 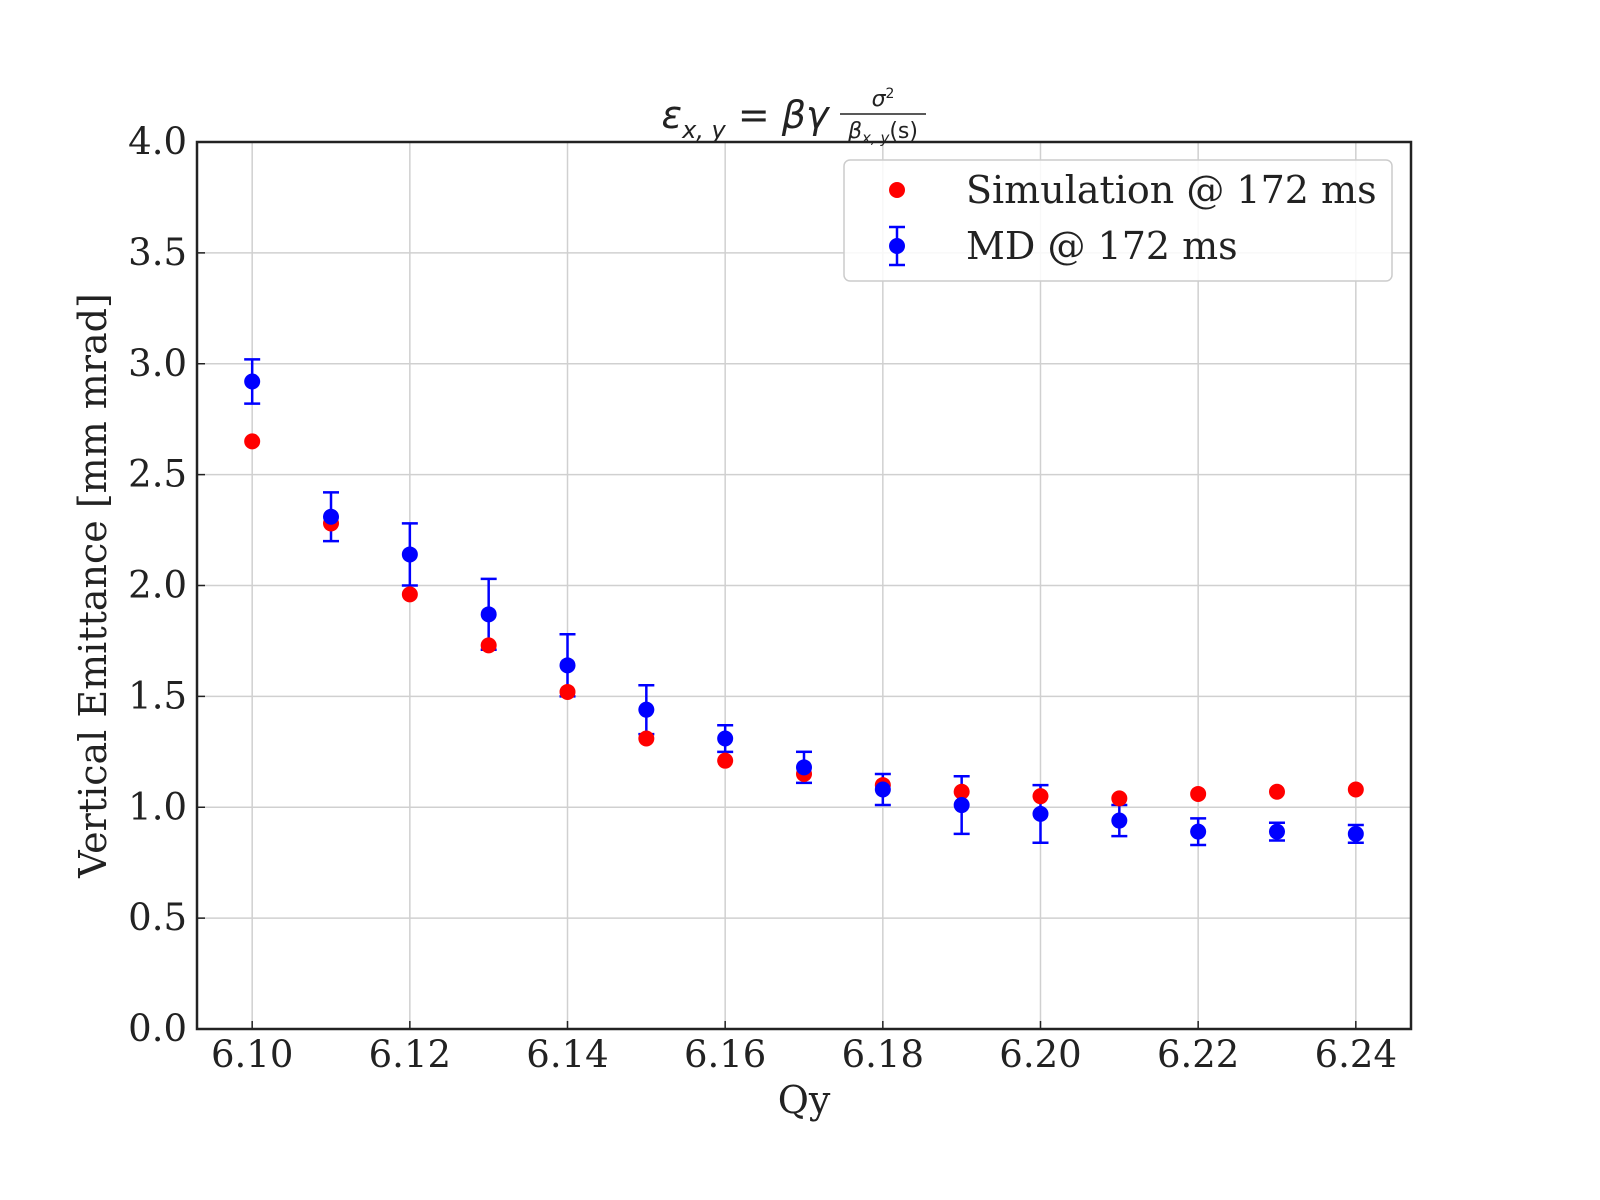 What do you see at coordinates (1356, 1054) in the screenshot?
I see `x-tick-label: 6.24` at bounding box center [1356, 1054].